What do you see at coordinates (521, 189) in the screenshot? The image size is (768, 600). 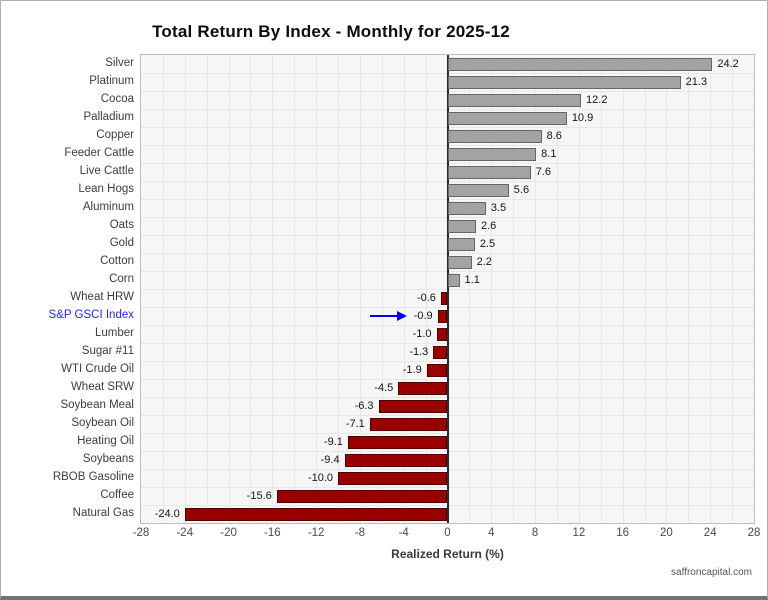 I see `value-label: 5.6` at bounding box center [521, 189].